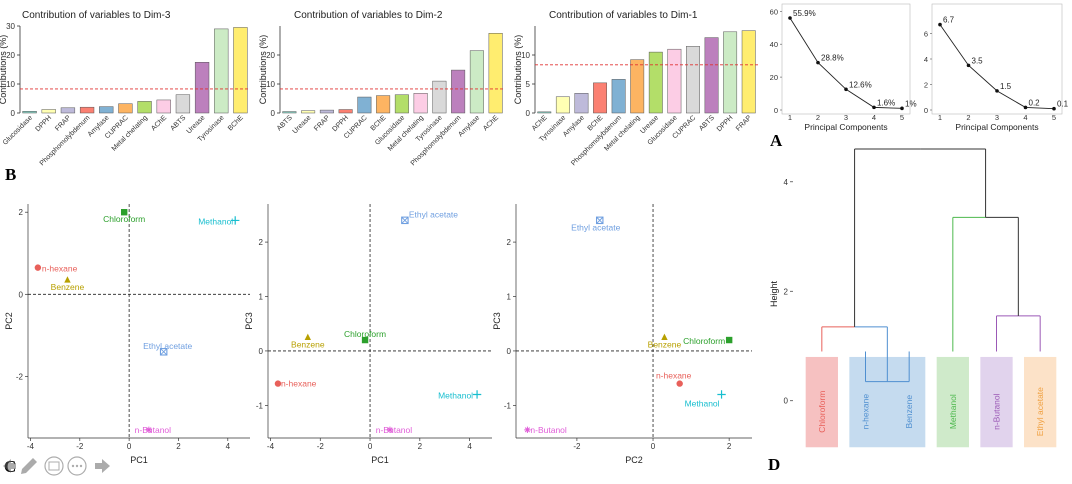 This screenshot has height=484, width=1072. What do you see at coordinates (394, 430) in the screenshot?
I see `point-label-n-butanol: n-Butanol` at bounding box center [394, 430].